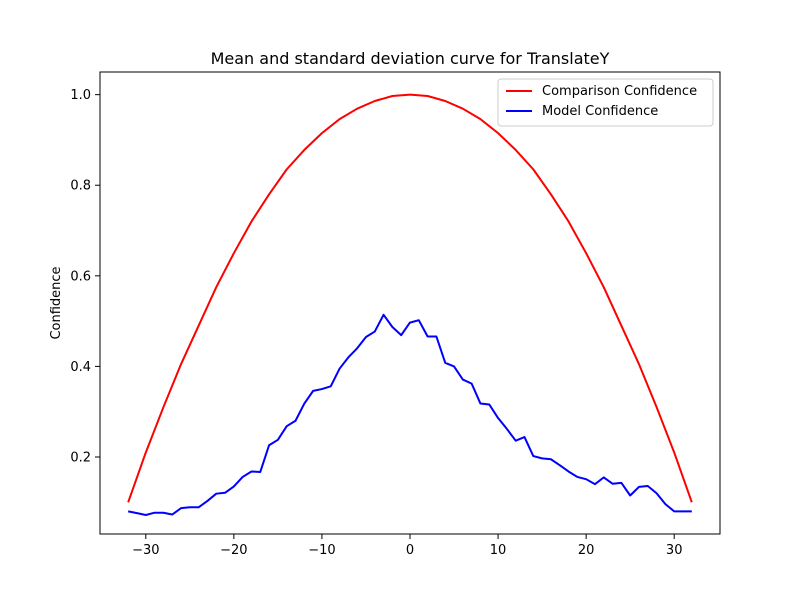 This screenshot has height=600, width=800. Describe the element at coordinates (80, 95) in the screenshot. I see `y-tick-label: 1.0` at that location.